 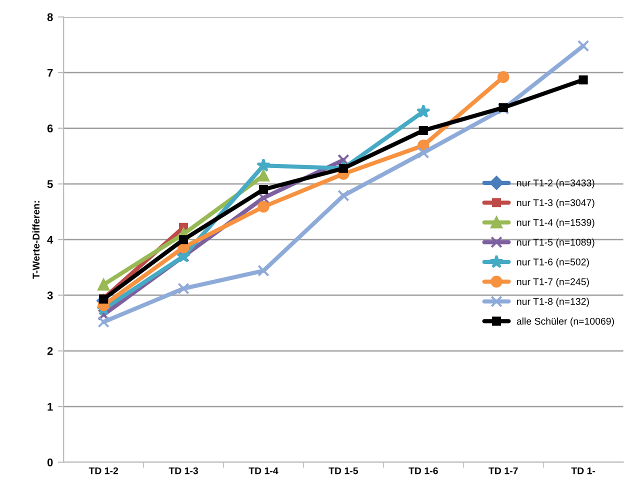 What do you see at coordinates (50, 184) in the screenshot?
I see `y-tick-label: 5` at bounding box center [50, 184].